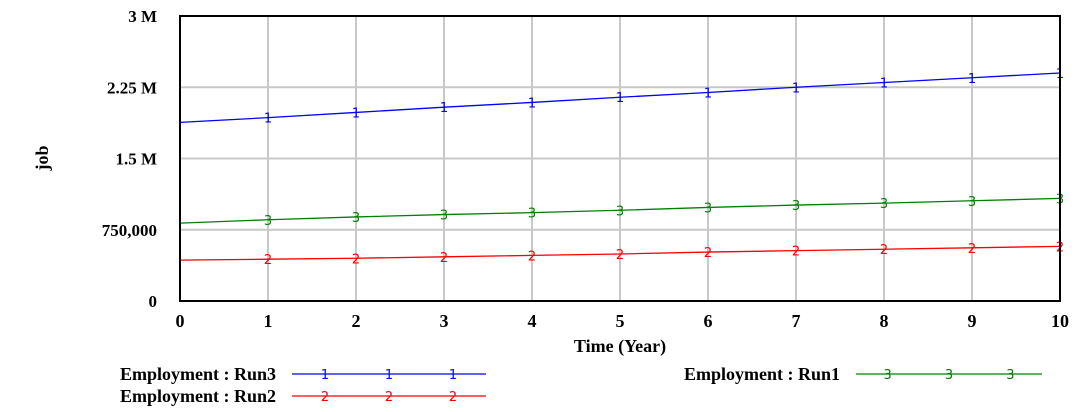 The width and height of the screenshot is (1080, 412). Describe the element at coordinates (303, 374) in the screenshot. I see `legend-item: Employment : Run3 1 1 1` at that location.